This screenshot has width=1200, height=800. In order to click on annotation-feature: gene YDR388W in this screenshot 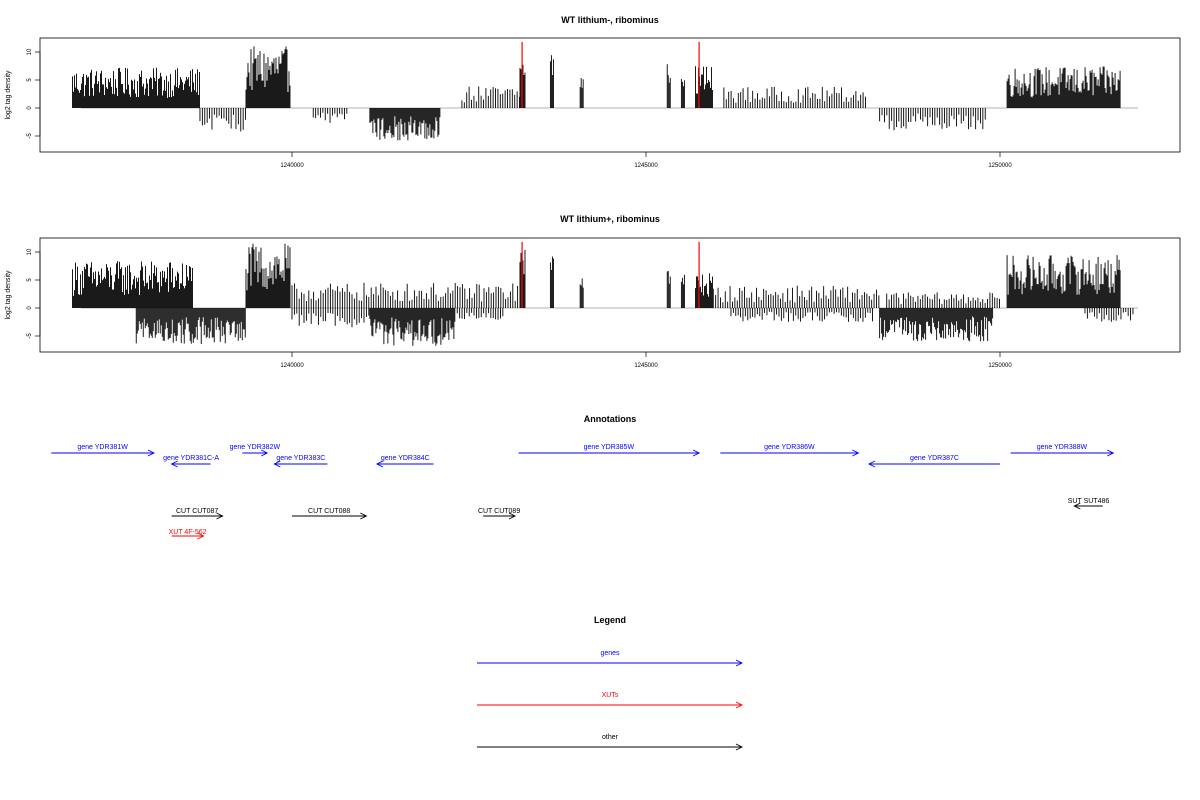, I will do `click(1062, 450)`.